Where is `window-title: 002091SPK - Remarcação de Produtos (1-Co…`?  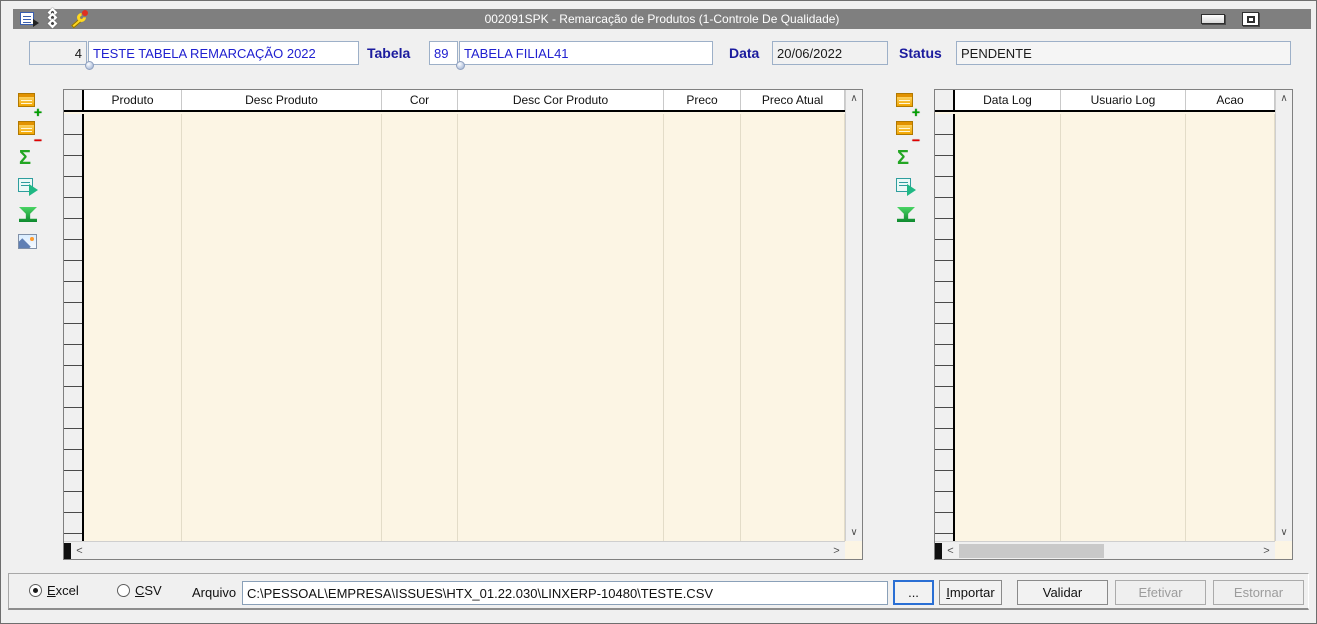
window-title: 002091SPK - Remarcação de Produtos (1-Co… is located at coordinates (662, 19).